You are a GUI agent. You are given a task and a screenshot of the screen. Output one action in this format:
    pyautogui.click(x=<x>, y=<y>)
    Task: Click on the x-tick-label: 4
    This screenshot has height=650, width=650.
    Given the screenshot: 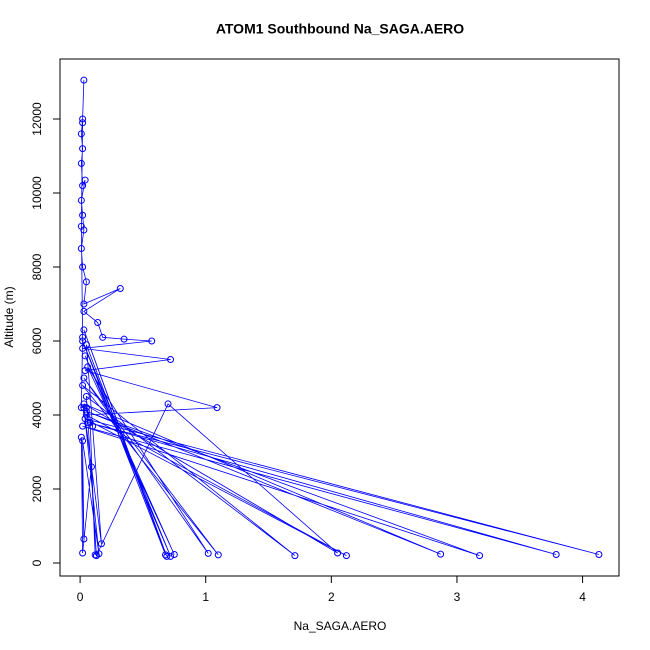 What is the action you would take?
    pyautogui.click(x=582, y=597)
    